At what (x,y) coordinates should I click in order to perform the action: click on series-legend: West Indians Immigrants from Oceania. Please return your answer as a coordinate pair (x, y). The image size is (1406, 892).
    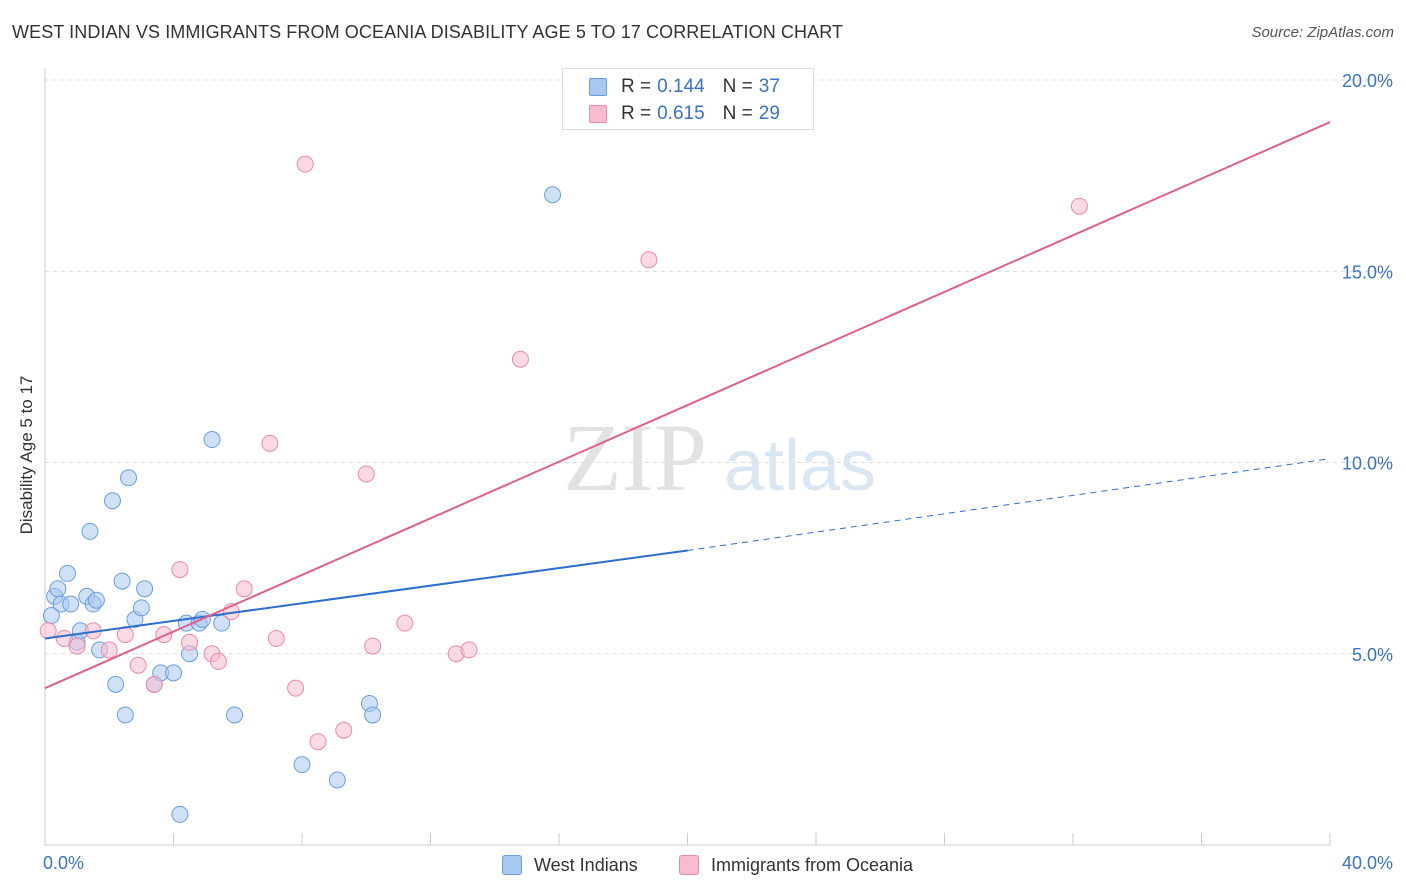
    Looking at the image, I should click on (703, 865).